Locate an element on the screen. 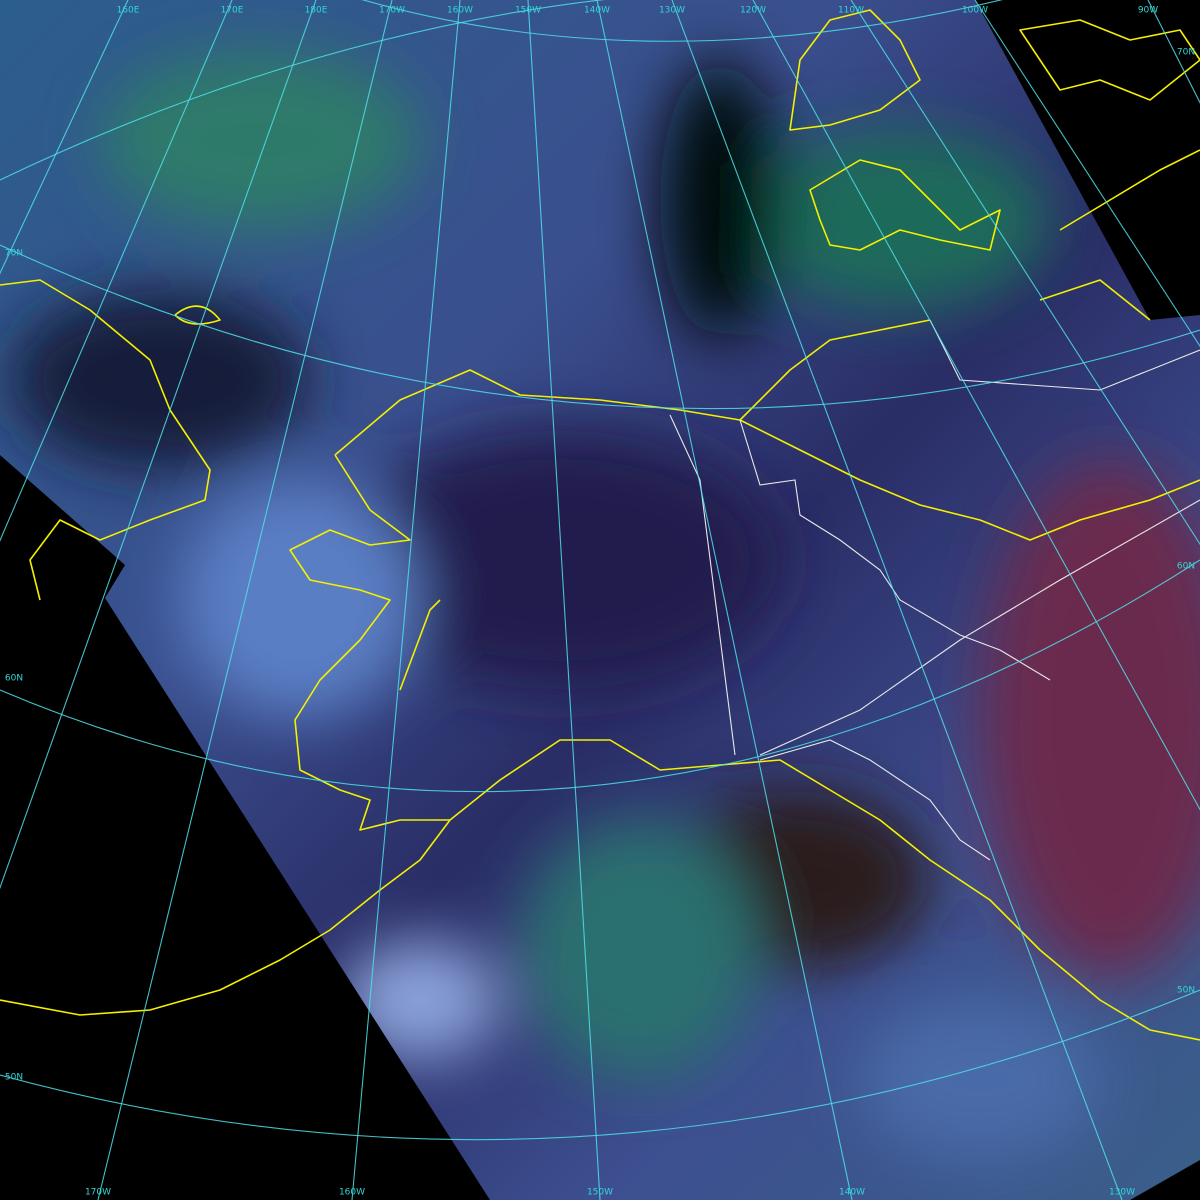 Image resolution: width=1200 pixels, height=1200 pixels. meridian-label: 170E is located at coordinates (232, 11).